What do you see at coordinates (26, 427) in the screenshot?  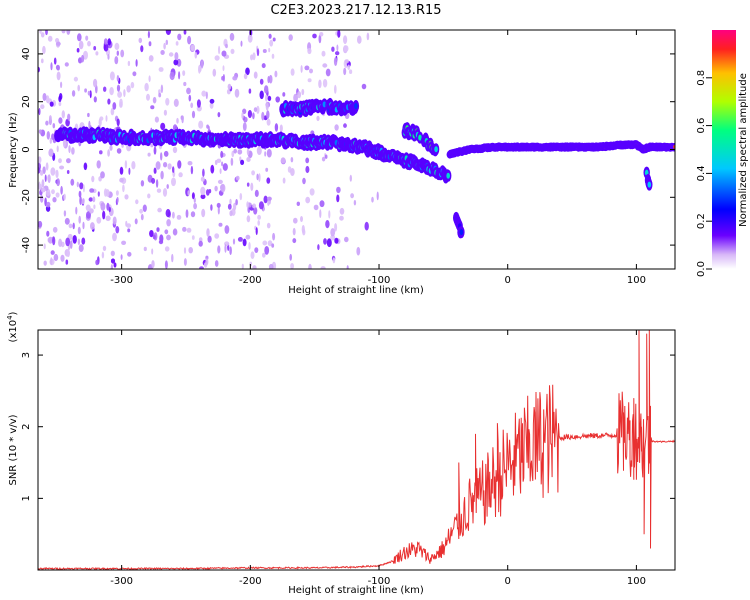 I see `y-tick-label: 2` at bounding box center [26, 427].